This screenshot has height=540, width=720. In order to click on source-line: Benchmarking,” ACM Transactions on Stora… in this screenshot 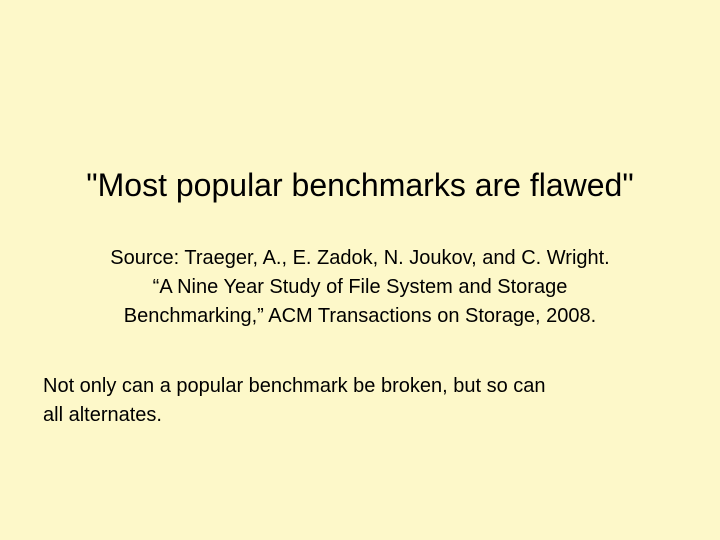, I will do `click(360, 316)`.